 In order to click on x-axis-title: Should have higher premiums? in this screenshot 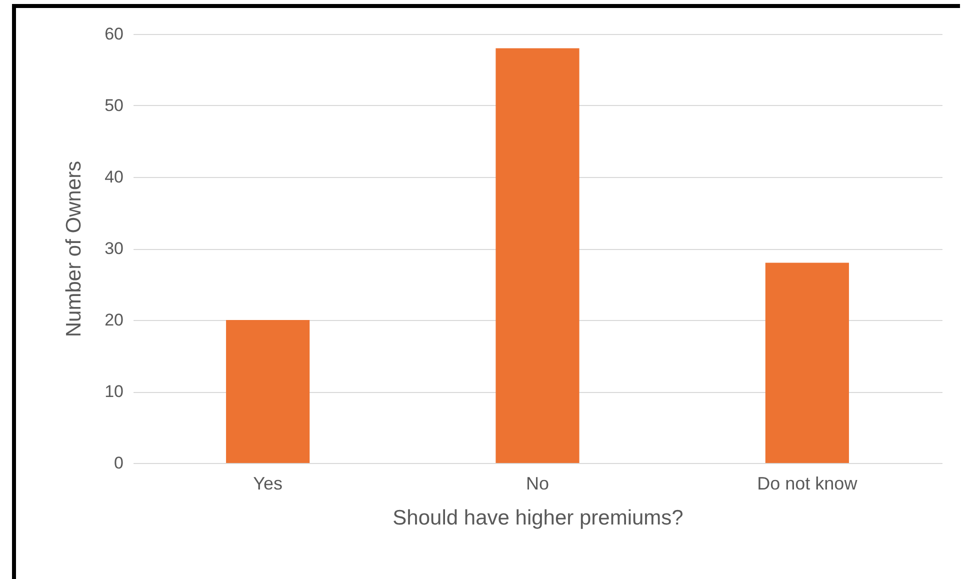, I will do `click(538, 518)`.